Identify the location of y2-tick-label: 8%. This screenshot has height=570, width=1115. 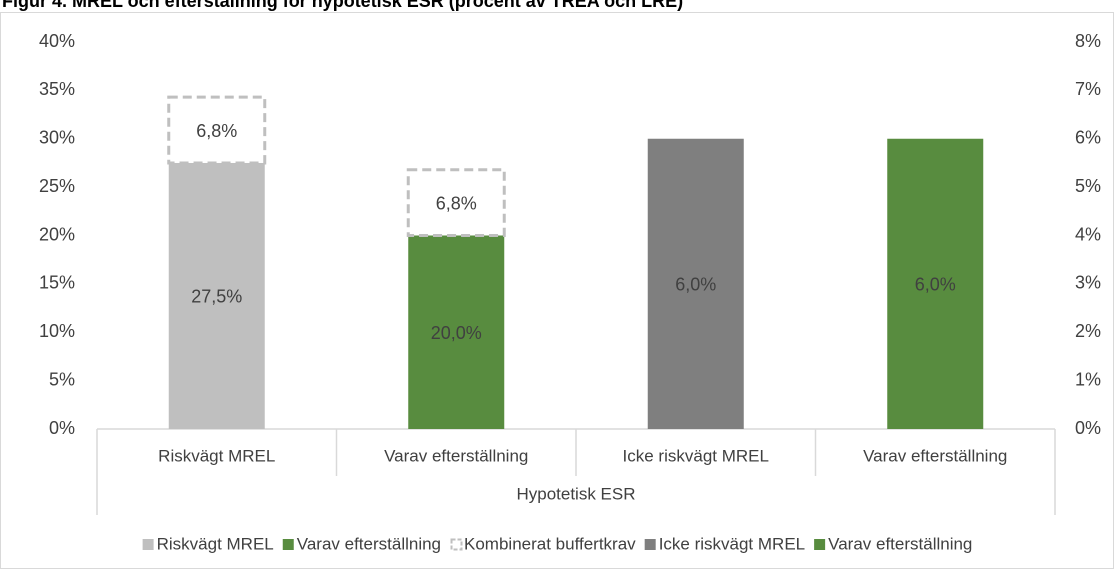
(1088, 41).